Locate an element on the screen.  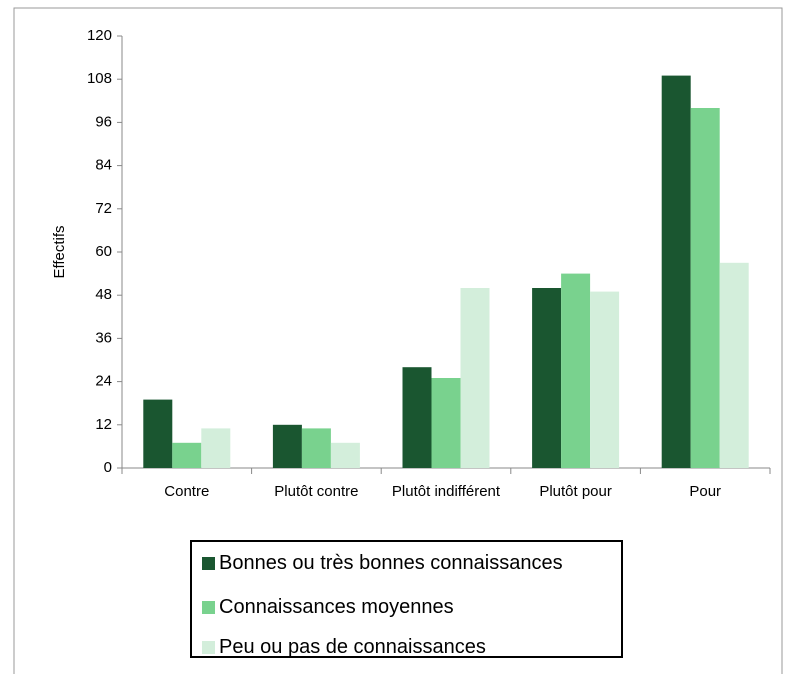
y-tick-label: 96 is located at coordinates (103, 121).